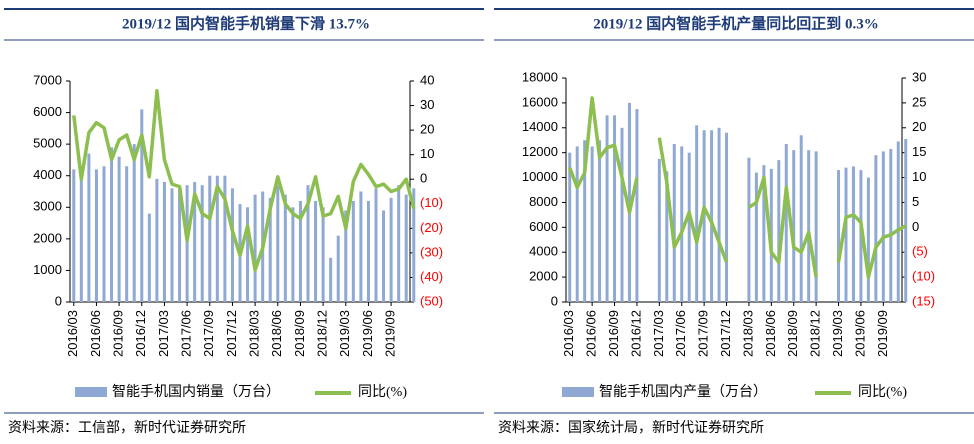  I want to click on y2-tick-label: (40), so click(431, 276).